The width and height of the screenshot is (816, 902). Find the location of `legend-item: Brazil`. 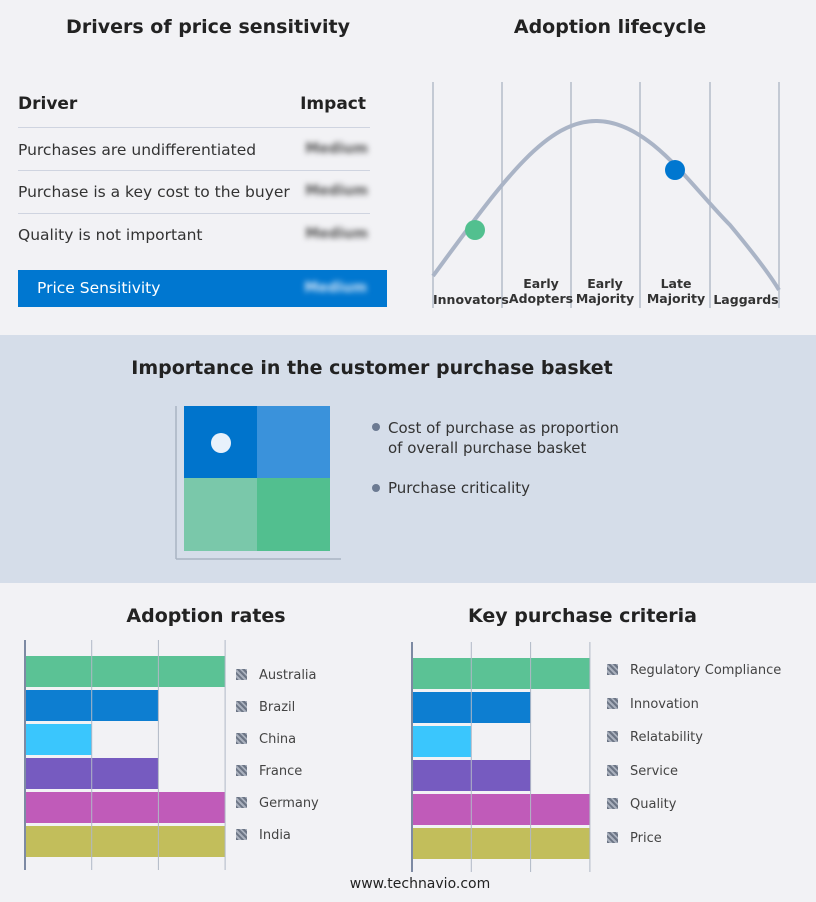

legend-item: Brazil is located at coordinates (265, 707).